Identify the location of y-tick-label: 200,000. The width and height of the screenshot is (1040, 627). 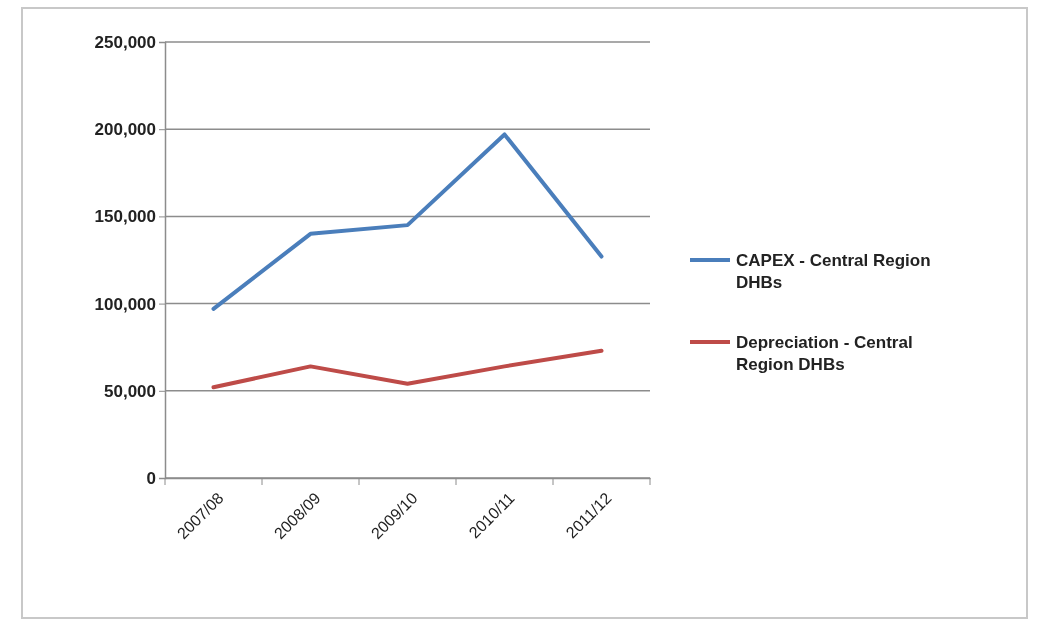
(125, 130).